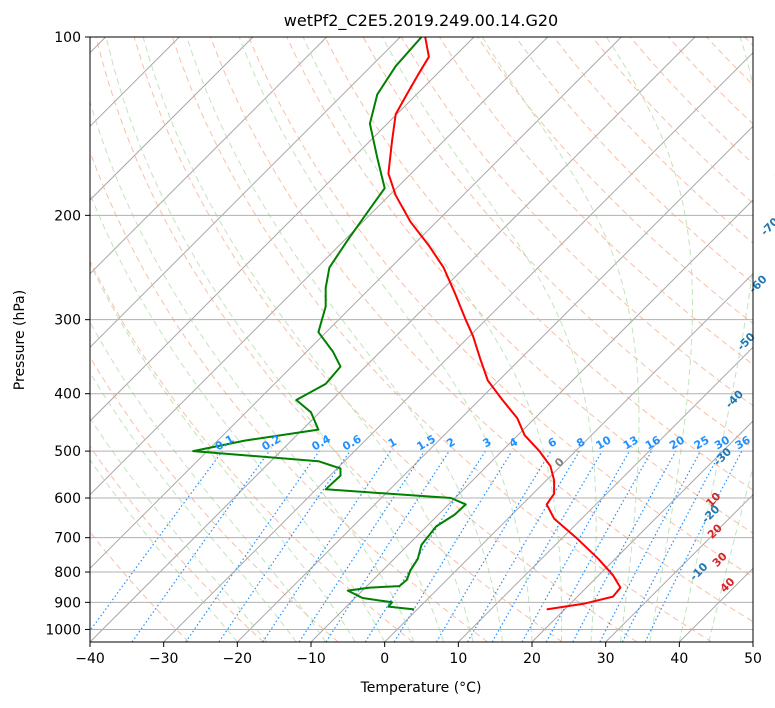 Image resolution: width=775 pixels, height=708 pixels. Describe the element at coordinates (67, 452) in the screenshot. I see `y-tick-label: 500` at that location.